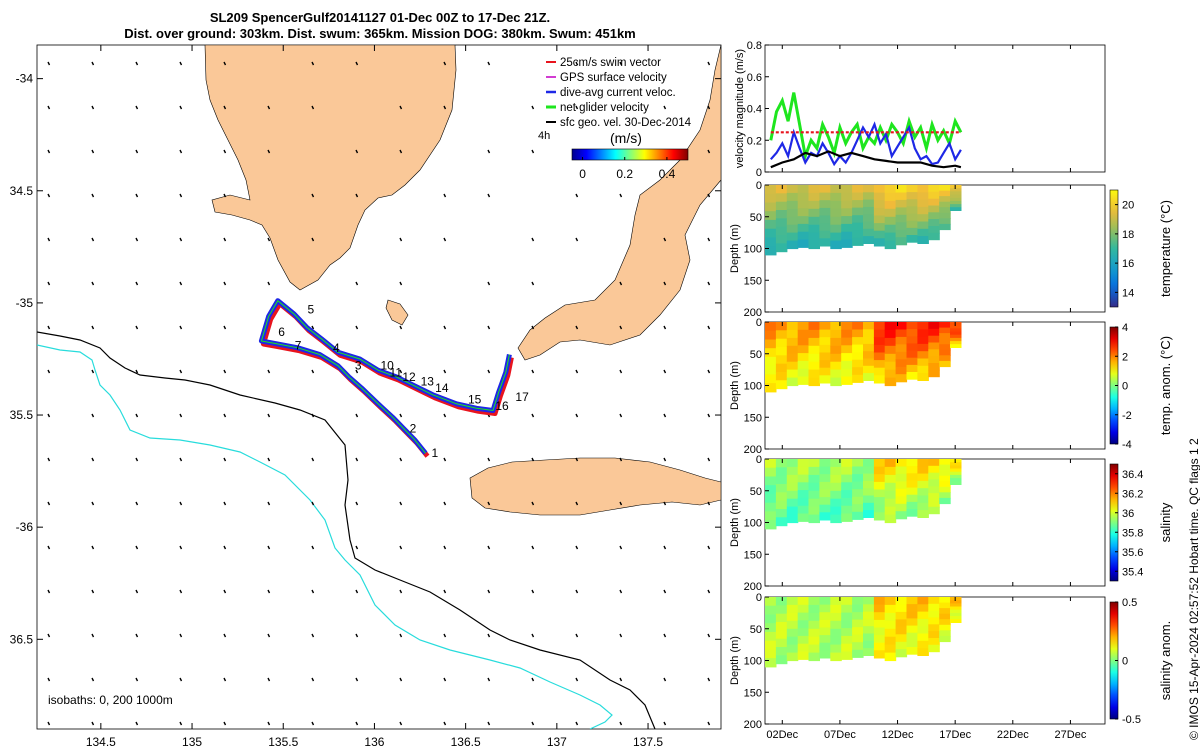 This screenshot has width=1200, height=750. Describe the element at coordinates (336, 348) in the screenshot. I see `waypoint-label: 4` at that location.